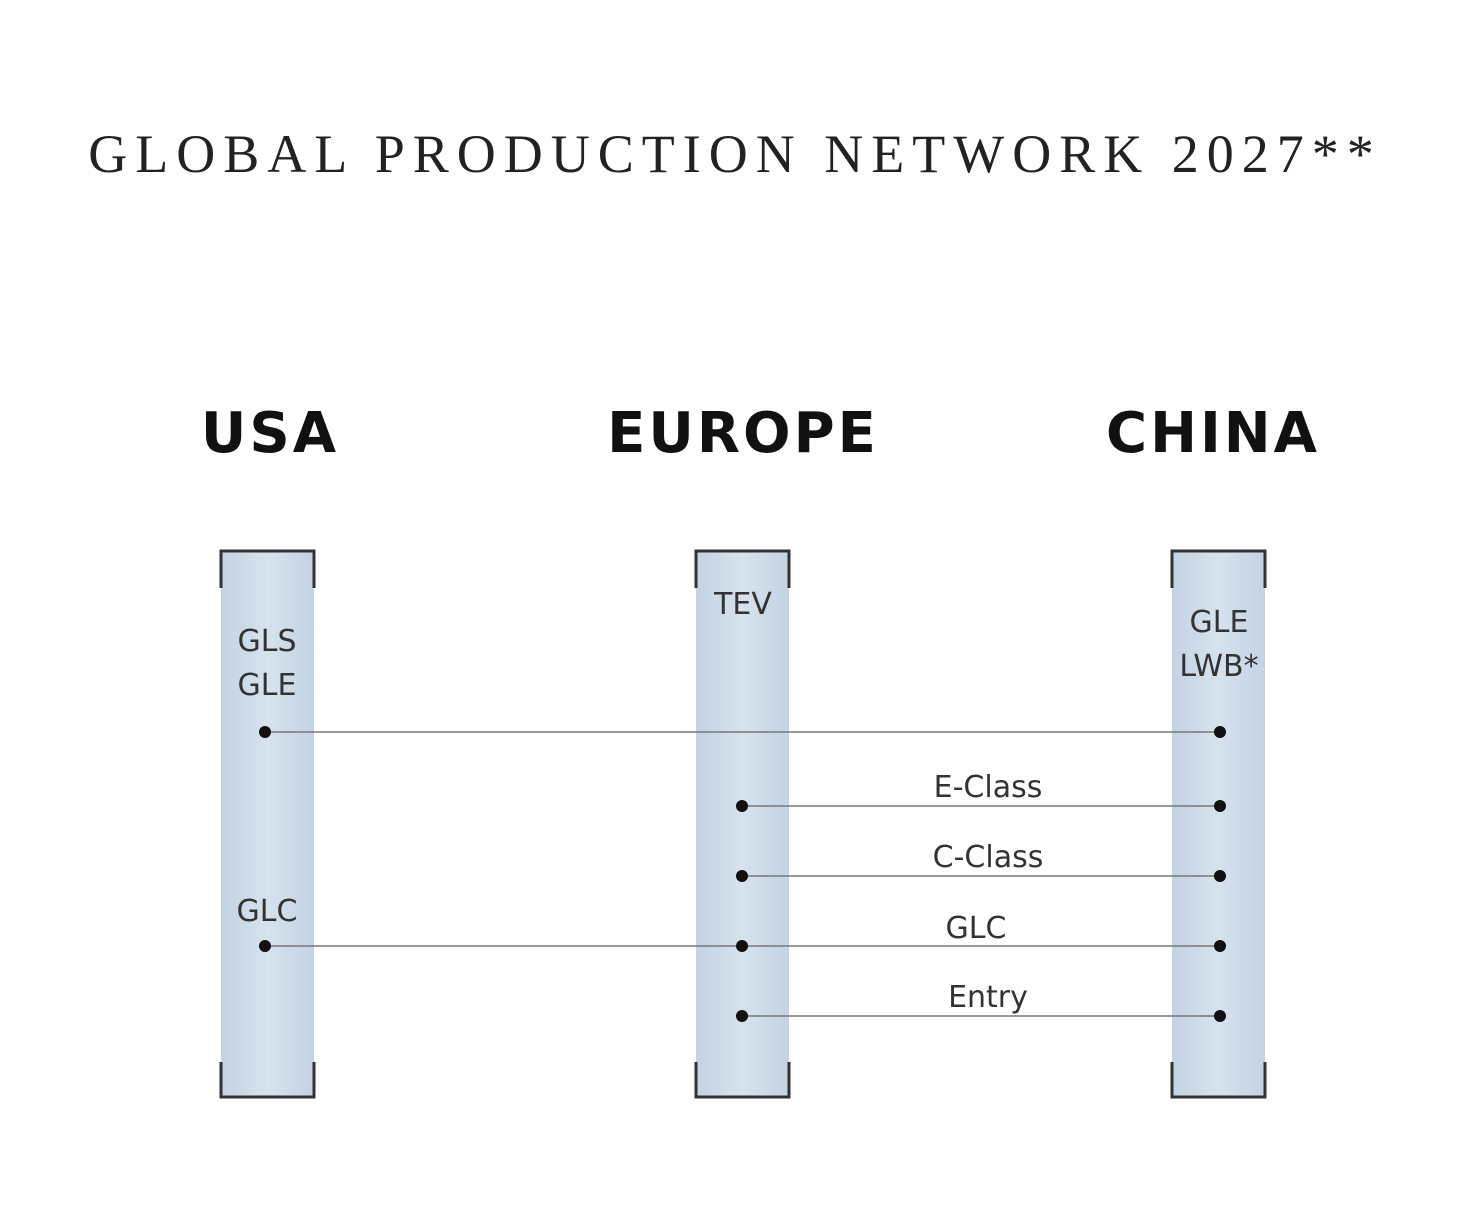 Image resolution: width=1482 pixels, height=1206 pixels. What do you see at coordinates (270, 433) in the screenshot?
I see `column-header: USA` at bounding box center [270, 433].